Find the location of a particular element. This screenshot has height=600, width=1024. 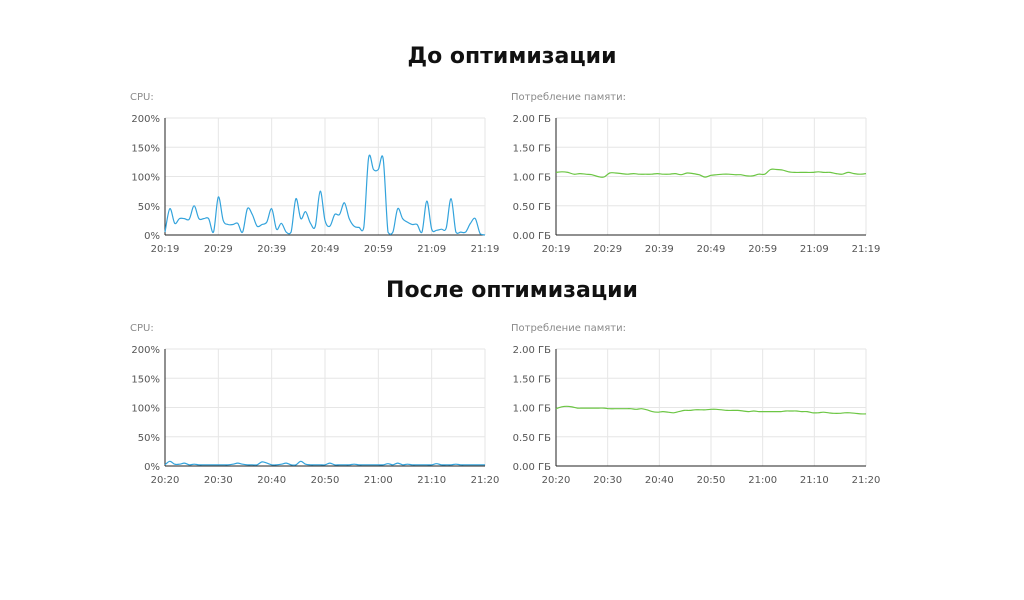

section-title-before: До оптимизации is located at coordinates (512, 56).